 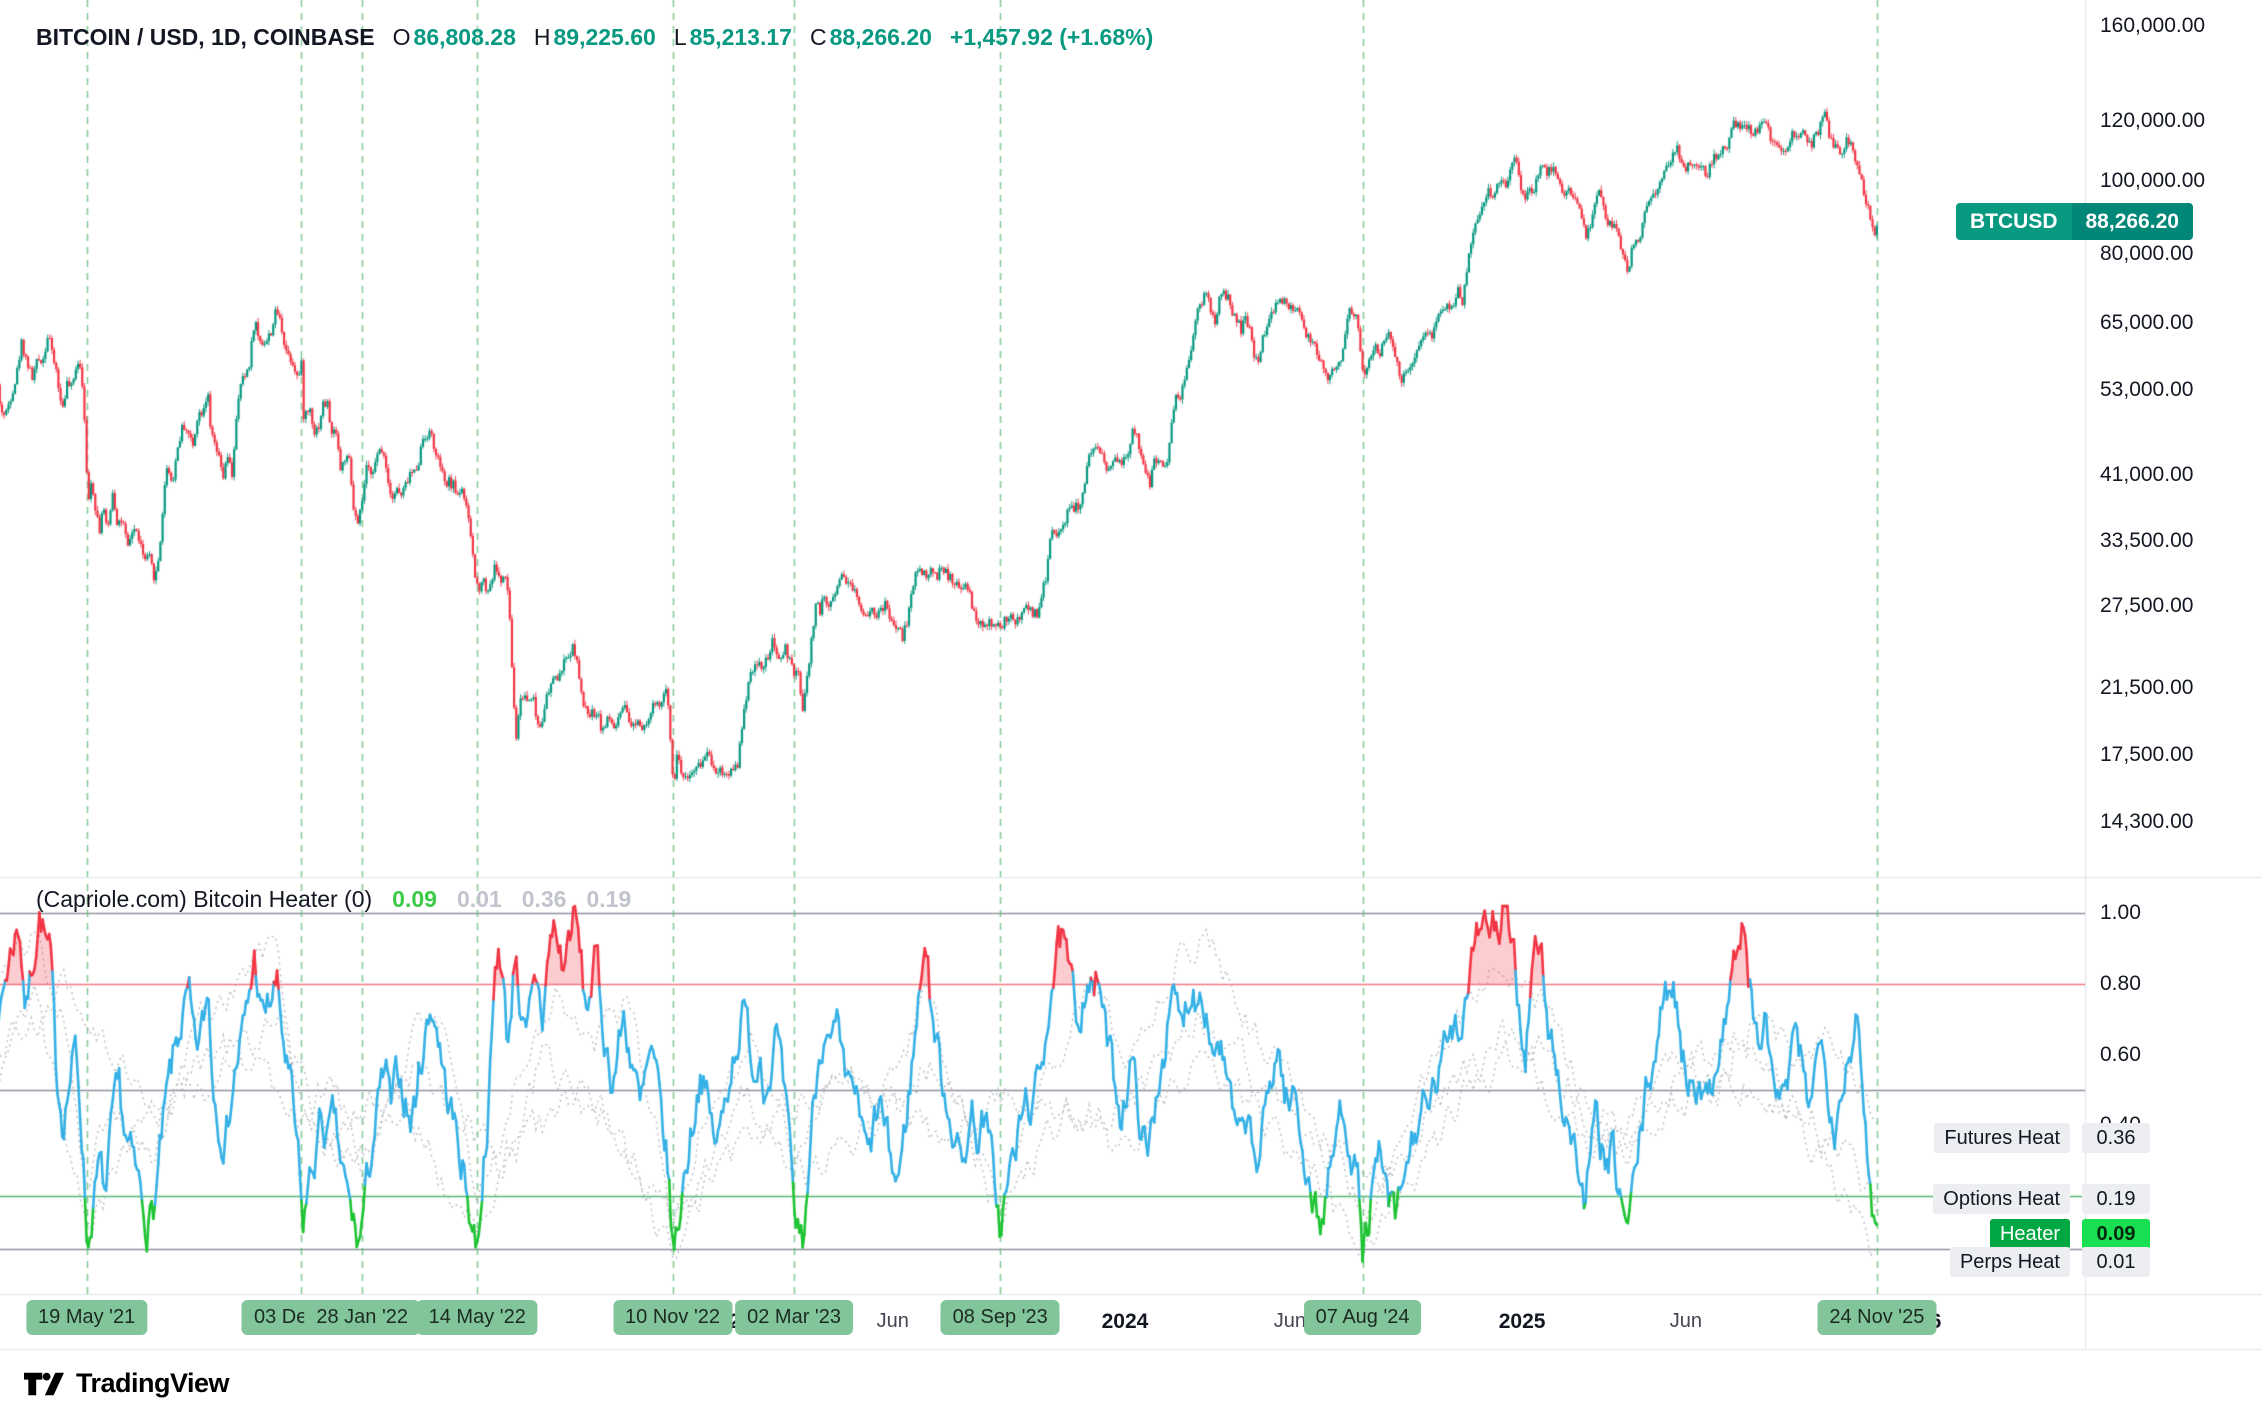 What do you see at coordinates (2116, 1198) in the screenshot?
I see `options-heat-value: 0.19` at bounding box center [2116, 1198].